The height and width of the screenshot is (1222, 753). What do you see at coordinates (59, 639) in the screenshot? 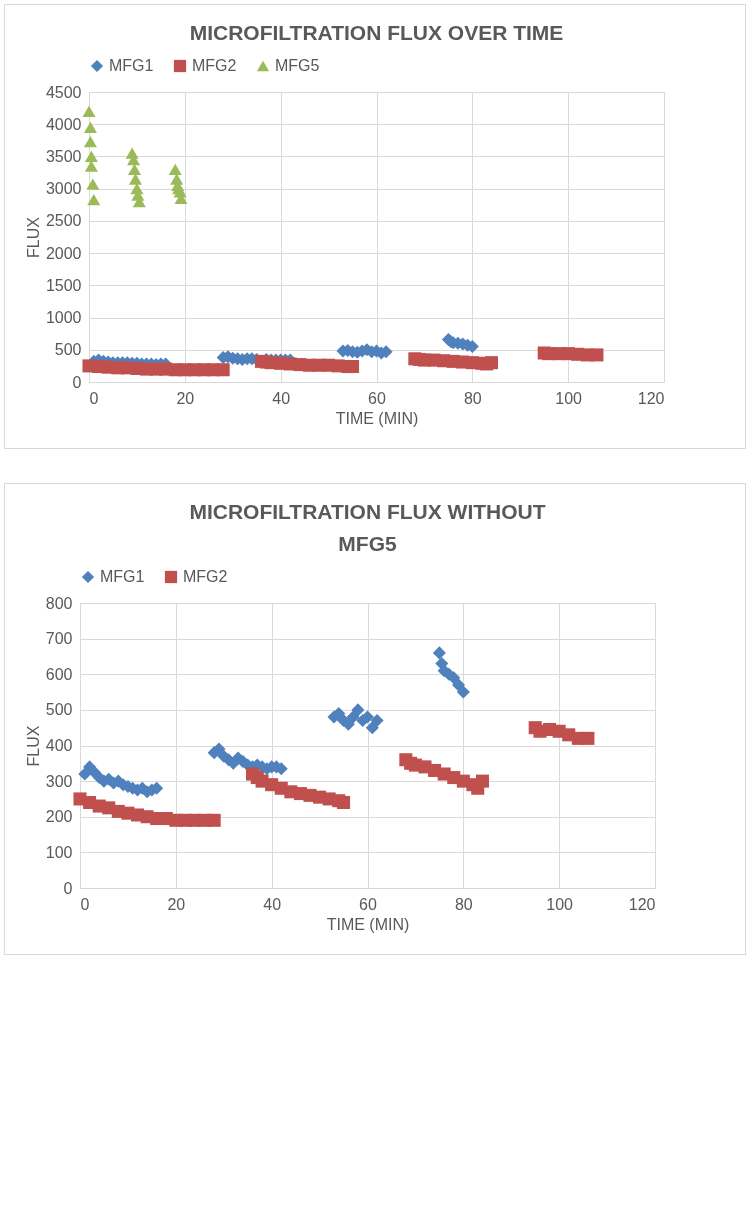
I see `y-tick-label: 700` at bounding box center [59, 639].